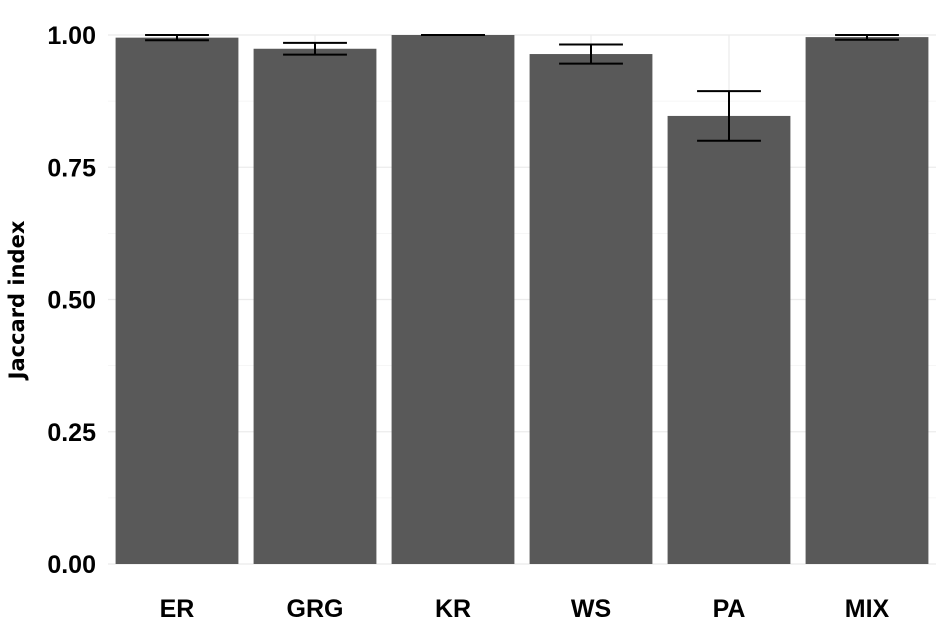 The width and height of the screenshot is (945, 622). Describe the element at coordinates (71, 168) in the screenshot. I see `y-tick-label: 0.75` at that location.